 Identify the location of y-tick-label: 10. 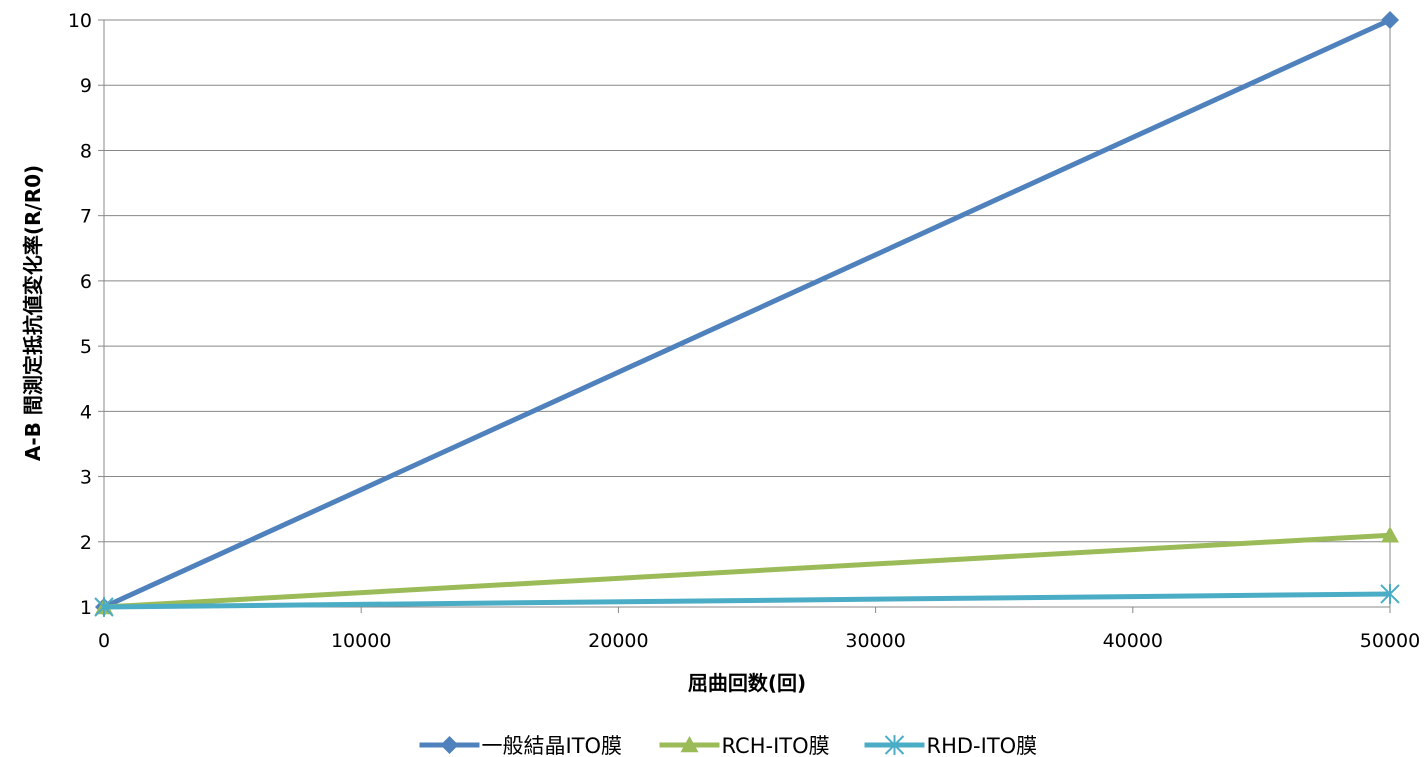
(80, 21).